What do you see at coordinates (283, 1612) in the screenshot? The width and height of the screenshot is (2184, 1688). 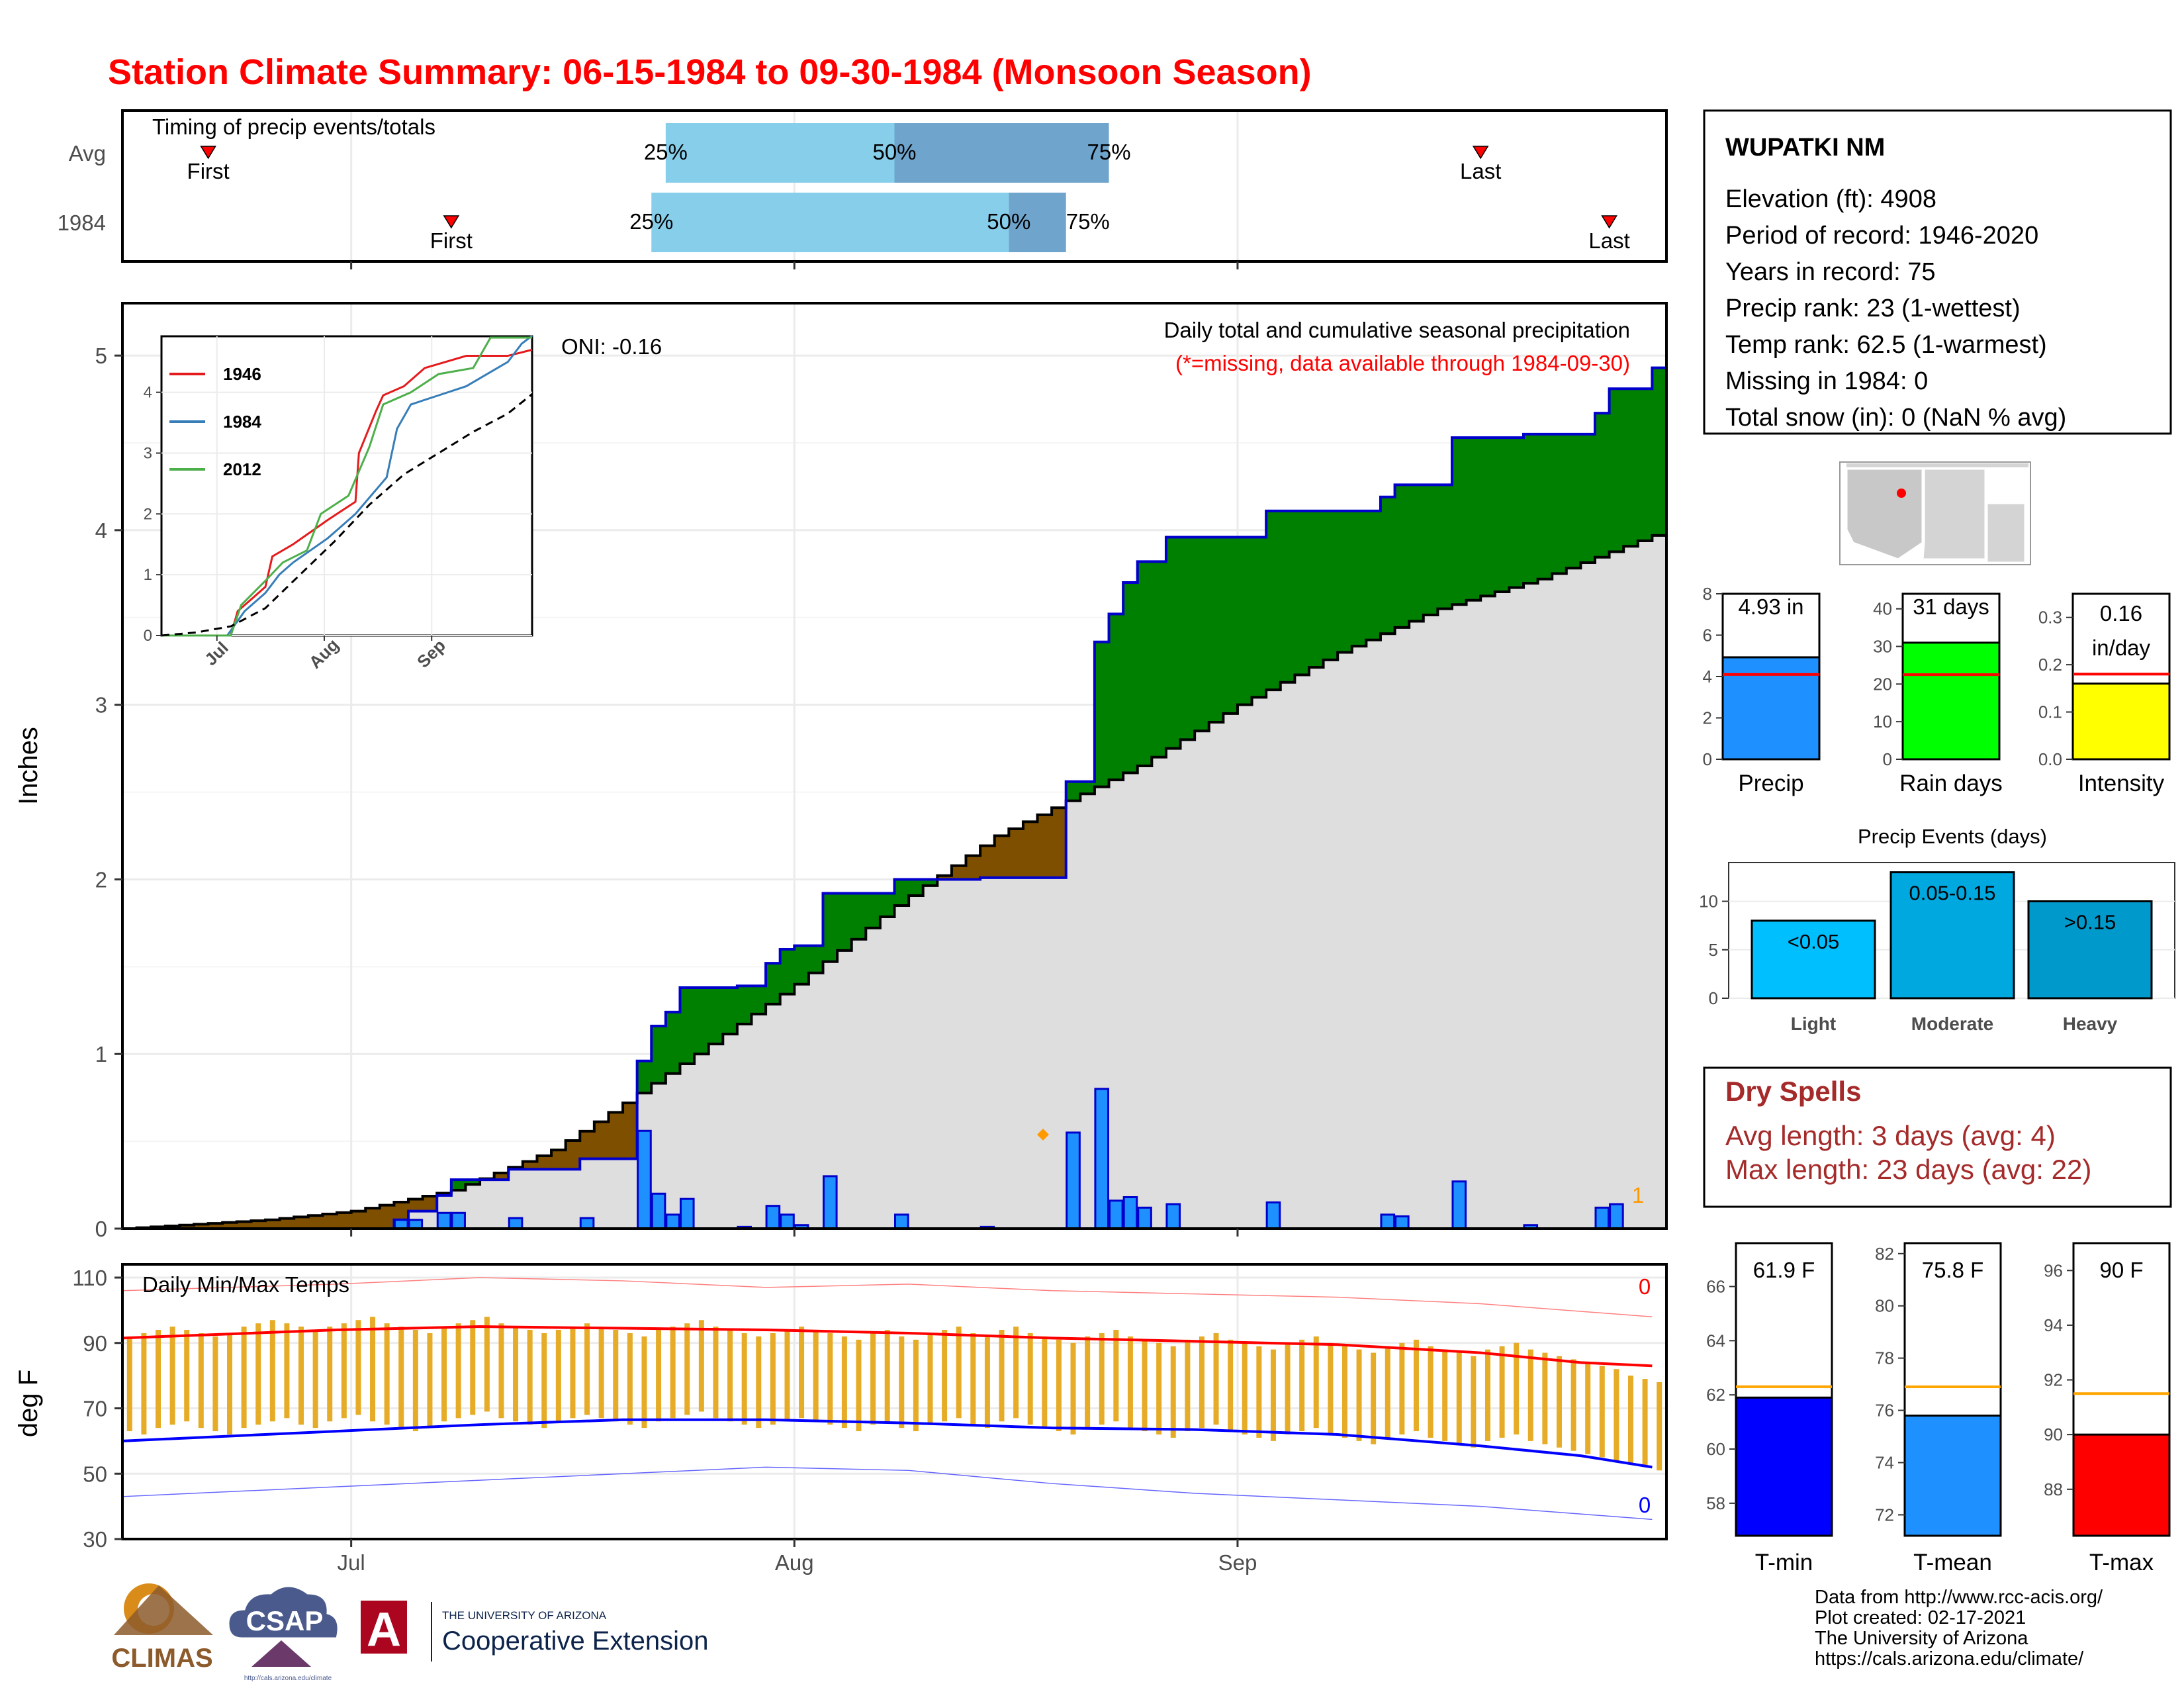 I see `csap-cloud-icon` at bounding box center [283, 1612].